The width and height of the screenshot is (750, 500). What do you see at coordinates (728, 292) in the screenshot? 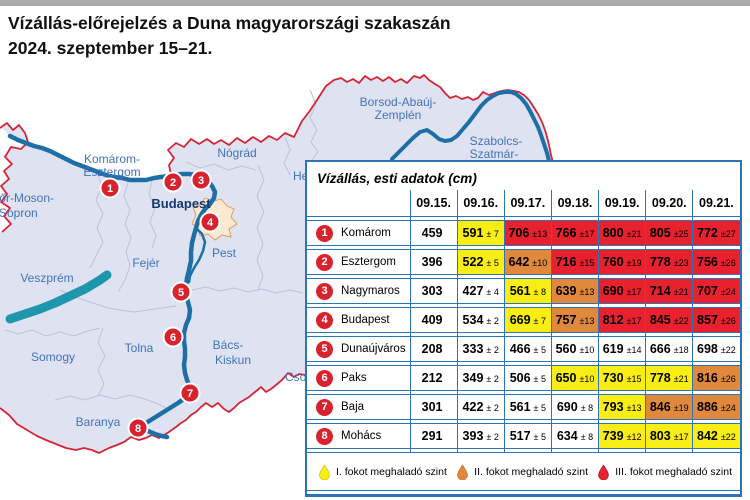
I see `uncertainty: ±24` at bounding box center [728, 292].